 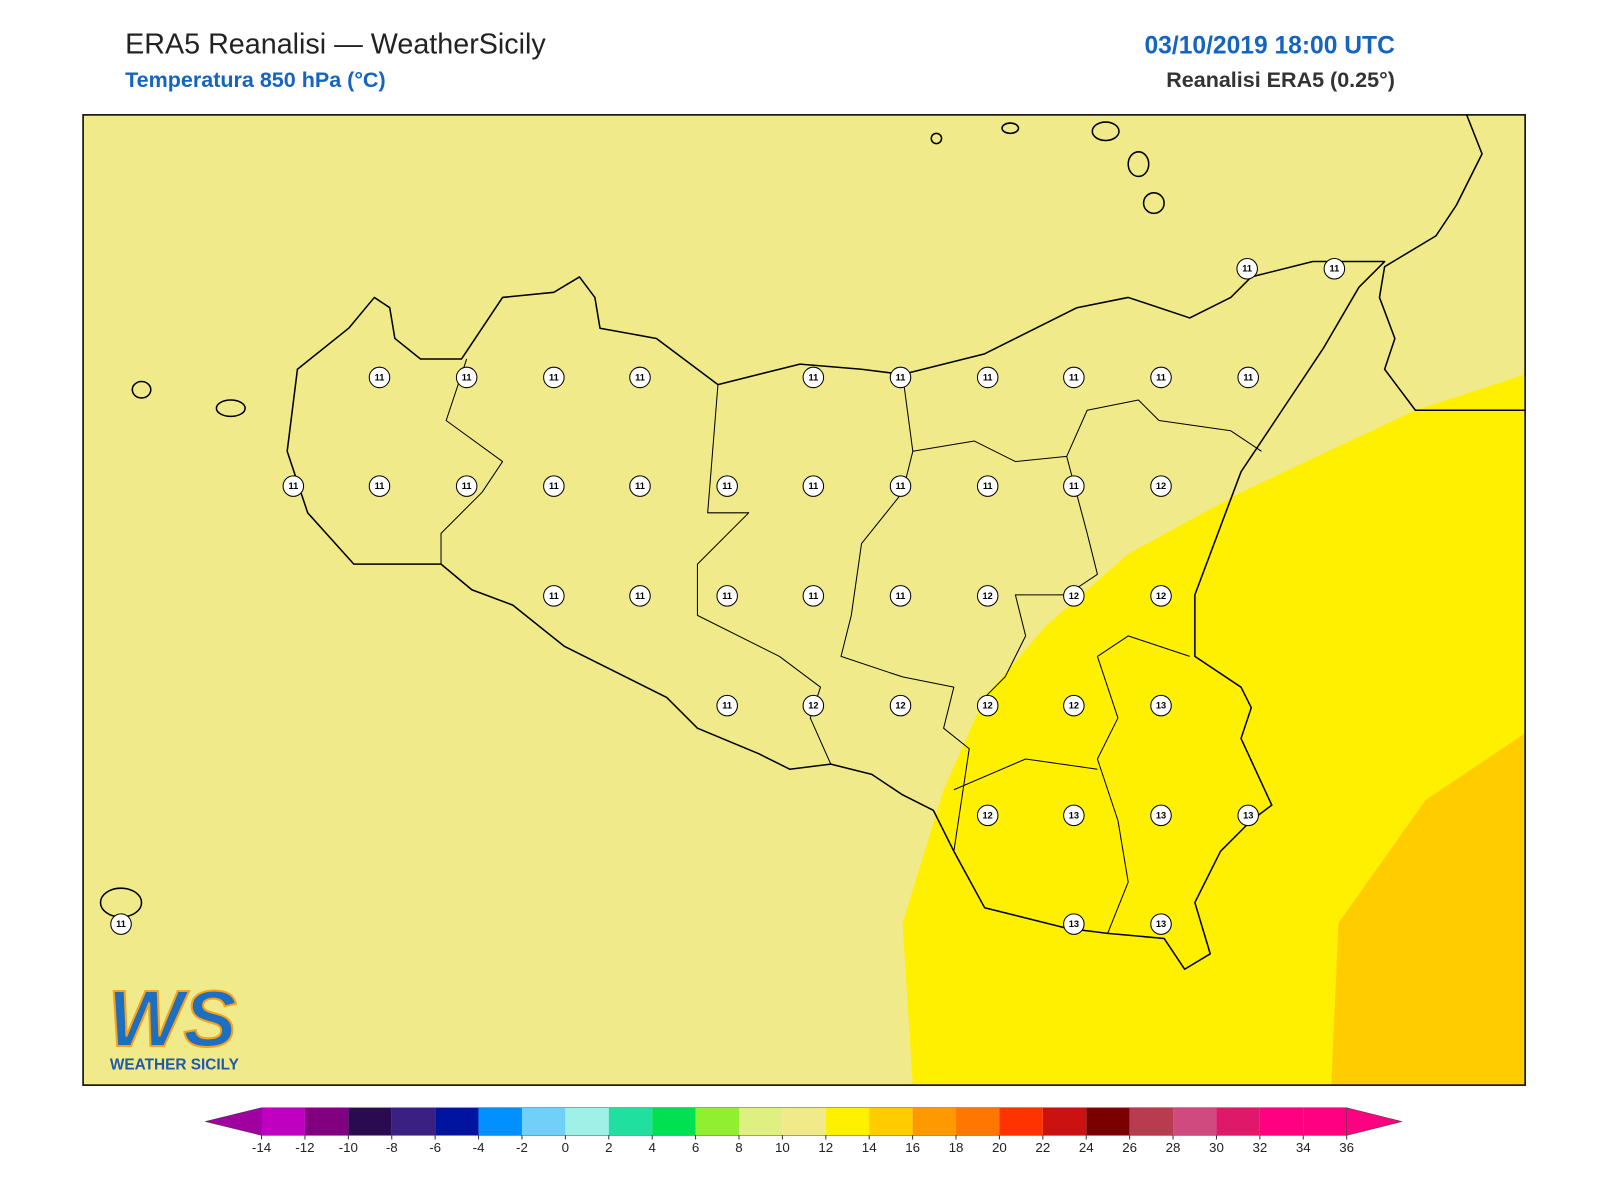 I want to click on colorbar-tick-label: -4, so click(x=479, y=1147).